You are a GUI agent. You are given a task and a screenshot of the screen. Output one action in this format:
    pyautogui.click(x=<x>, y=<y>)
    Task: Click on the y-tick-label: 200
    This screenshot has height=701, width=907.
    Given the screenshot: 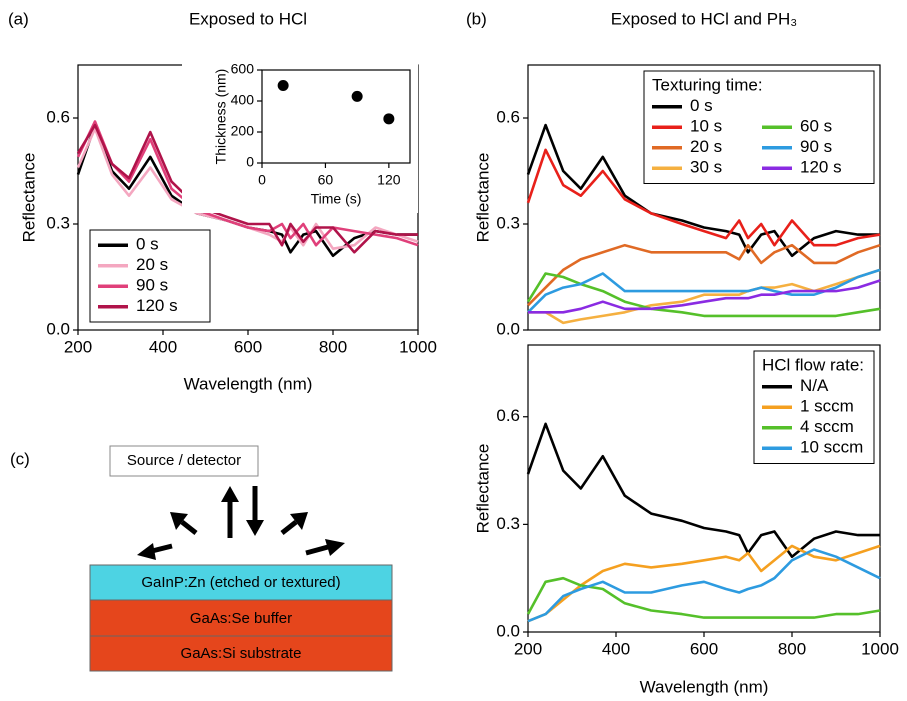 What is the action you would take?
    pyautogui.click(x=243, y=131)
    